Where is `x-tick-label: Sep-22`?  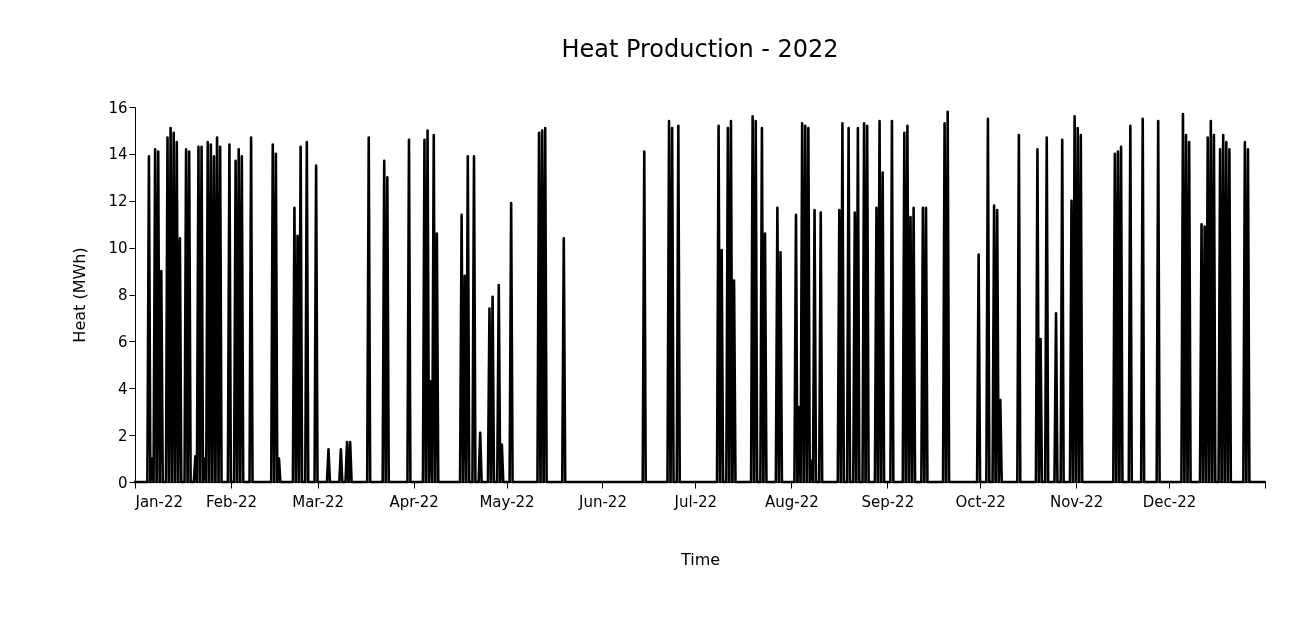
x-tick-label: Sep-22 is located at coordinates (888, 501).